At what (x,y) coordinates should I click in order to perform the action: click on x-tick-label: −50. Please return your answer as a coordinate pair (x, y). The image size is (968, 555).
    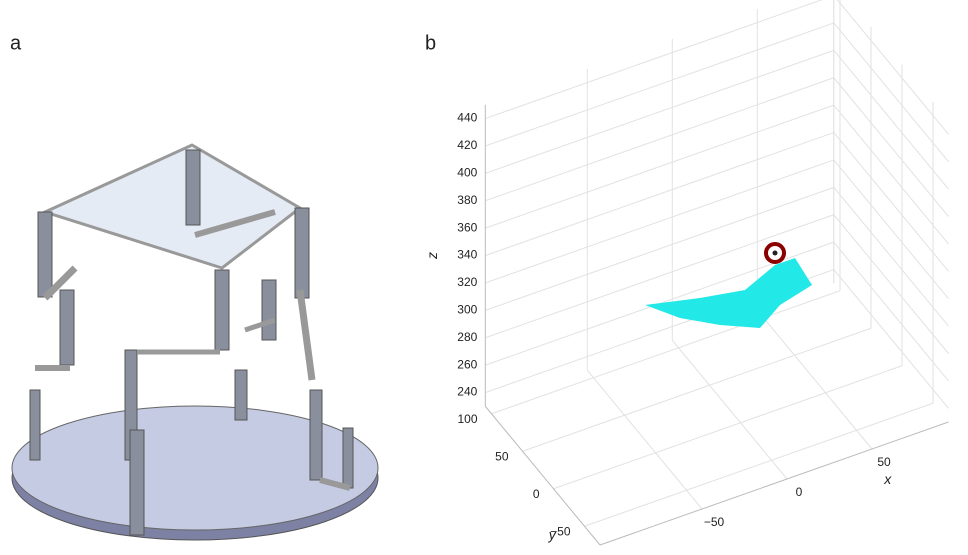
    Looking at the image, I should click on (714, 522).